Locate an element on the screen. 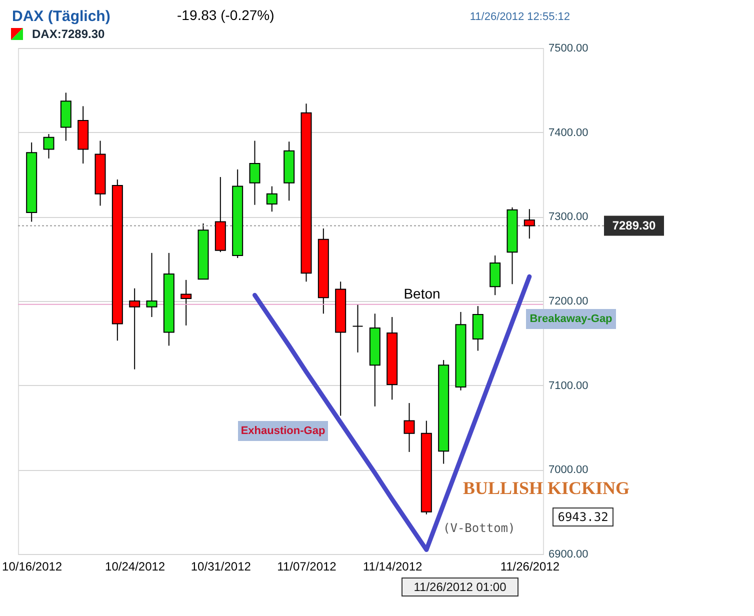 This screenshot has height=616, width=754. annotation: (V-Bottom) is located at coordinates (479, 528).